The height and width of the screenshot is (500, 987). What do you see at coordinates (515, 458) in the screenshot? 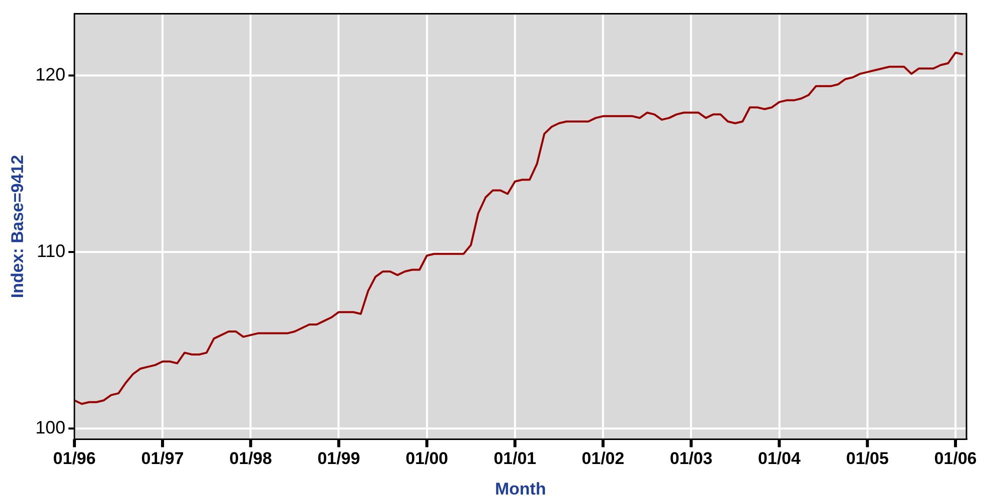
I see `x-tick-label: 01/01` at bounding box center [515, 458].